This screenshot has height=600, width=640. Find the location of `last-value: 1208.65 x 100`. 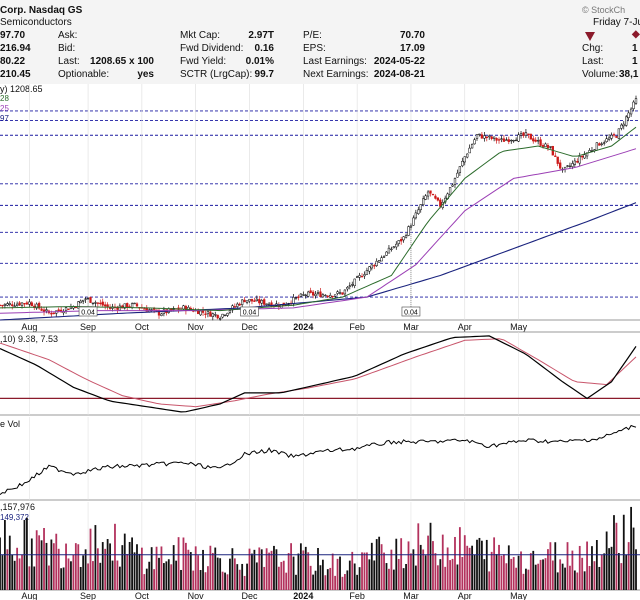

last-value: 1208.65 x 100 is located at coordinates (122, 61).